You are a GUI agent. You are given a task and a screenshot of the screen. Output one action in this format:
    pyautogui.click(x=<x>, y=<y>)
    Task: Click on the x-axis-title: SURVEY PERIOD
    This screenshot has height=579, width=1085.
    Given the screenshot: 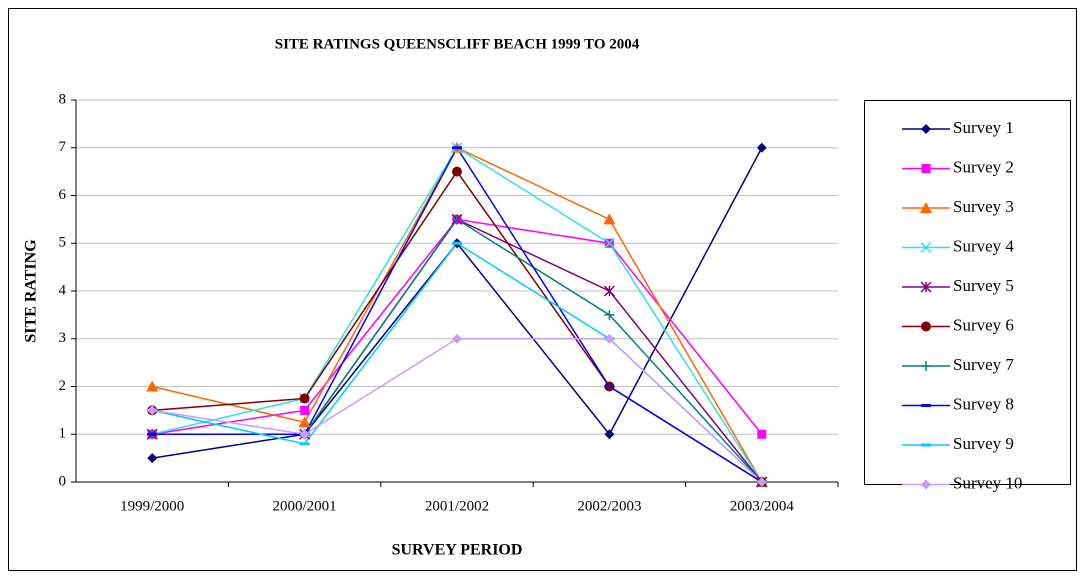 What is the action you would take?
    pyautogui.click(x=457, y=550)
    